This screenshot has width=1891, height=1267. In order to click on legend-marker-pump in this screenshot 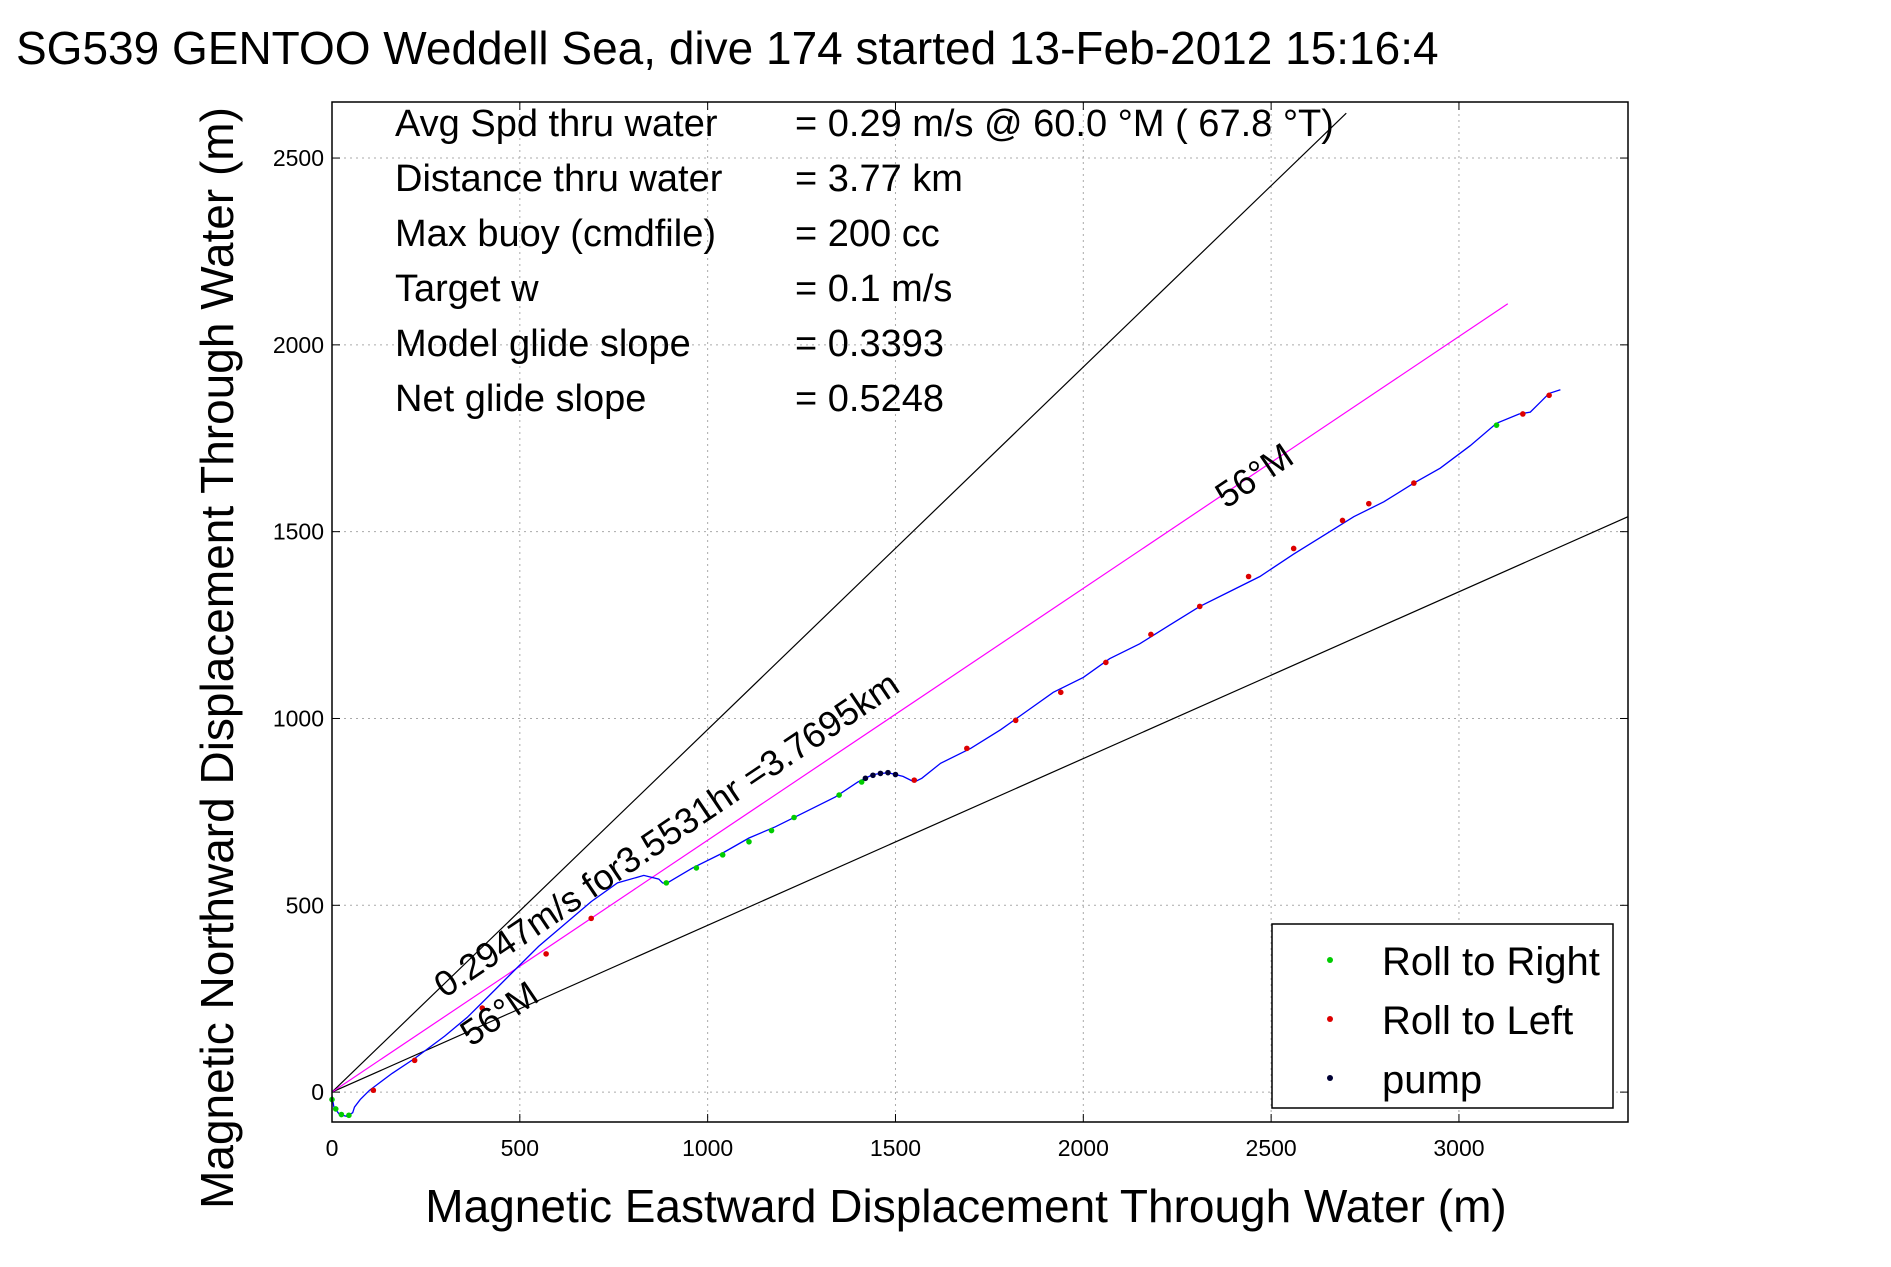, I will do `click(1330, 1078)`.